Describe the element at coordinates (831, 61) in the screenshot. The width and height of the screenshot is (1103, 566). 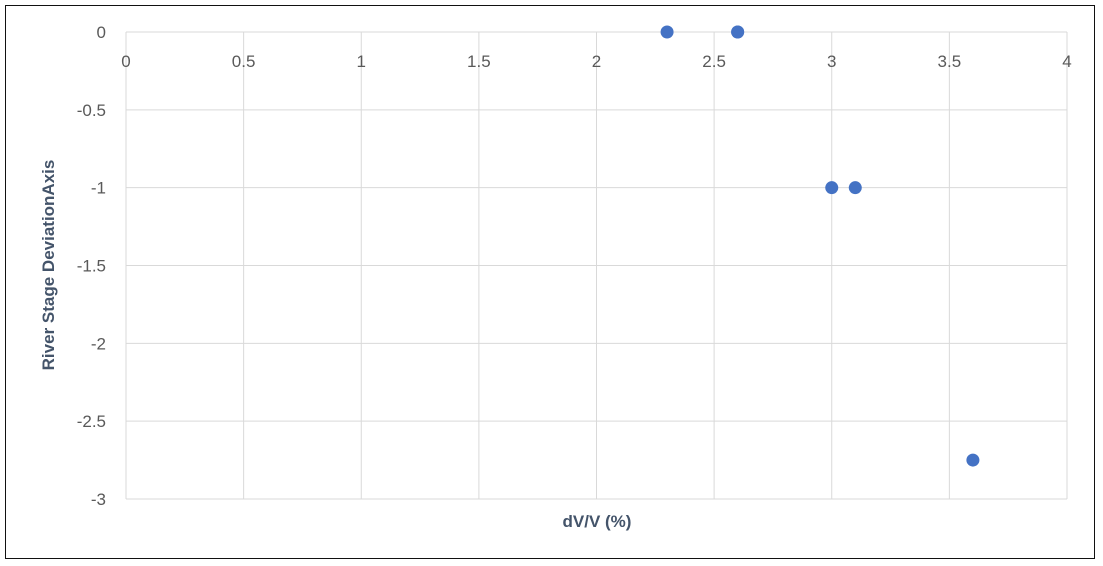
I see `x-tick-label: 3` at that location.